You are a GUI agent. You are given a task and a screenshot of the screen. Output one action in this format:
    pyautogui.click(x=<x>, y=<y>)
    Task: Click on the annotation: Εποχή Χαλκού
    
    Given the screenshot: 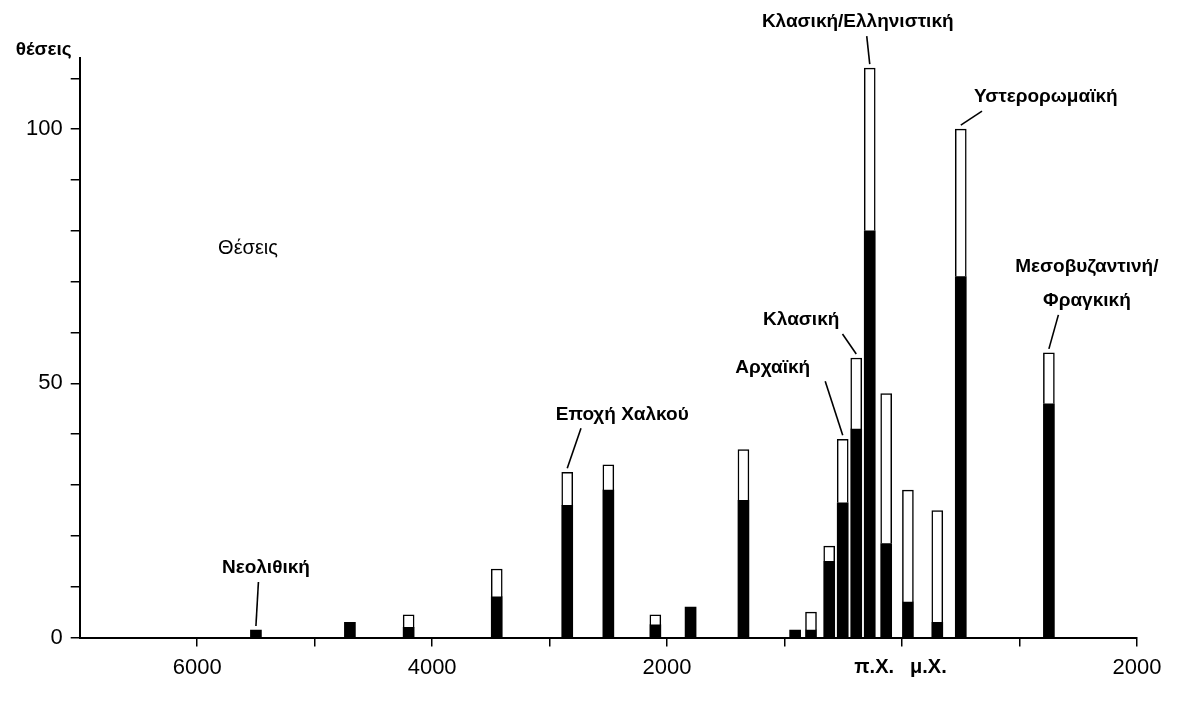 What is the action you would take?
    pyautogui.click(x=622, y=413)
    